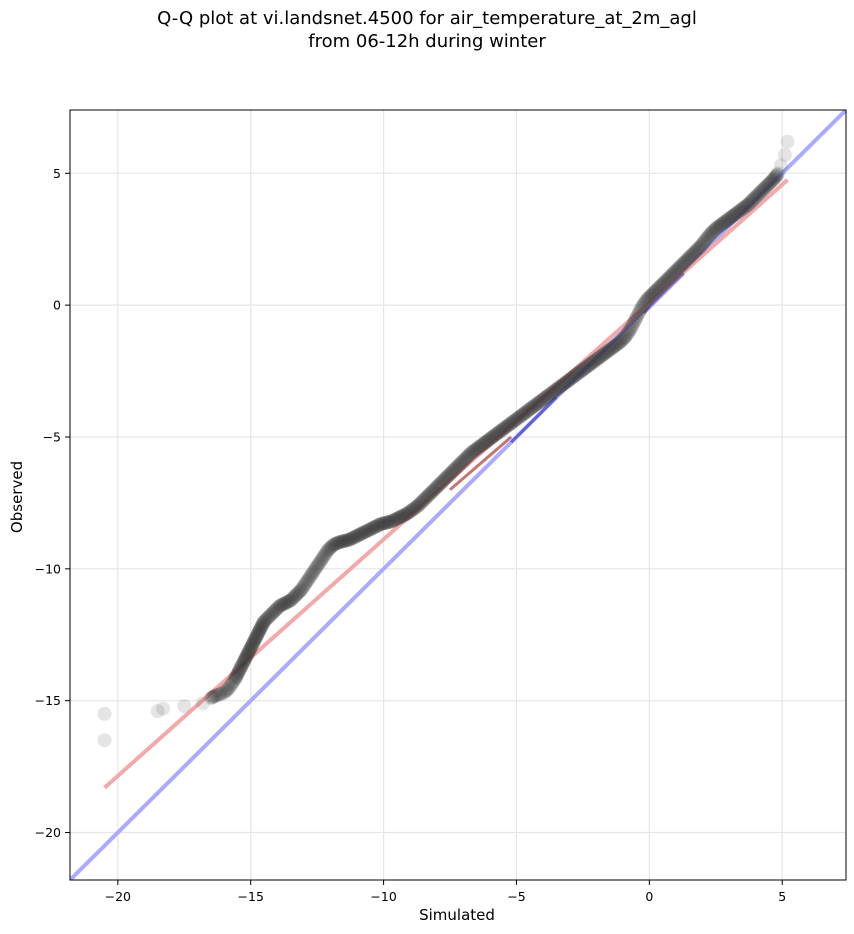 The width and height of the screenshot is (854, 934). I want to click on y-tick-label: −15, so click(48, 700).